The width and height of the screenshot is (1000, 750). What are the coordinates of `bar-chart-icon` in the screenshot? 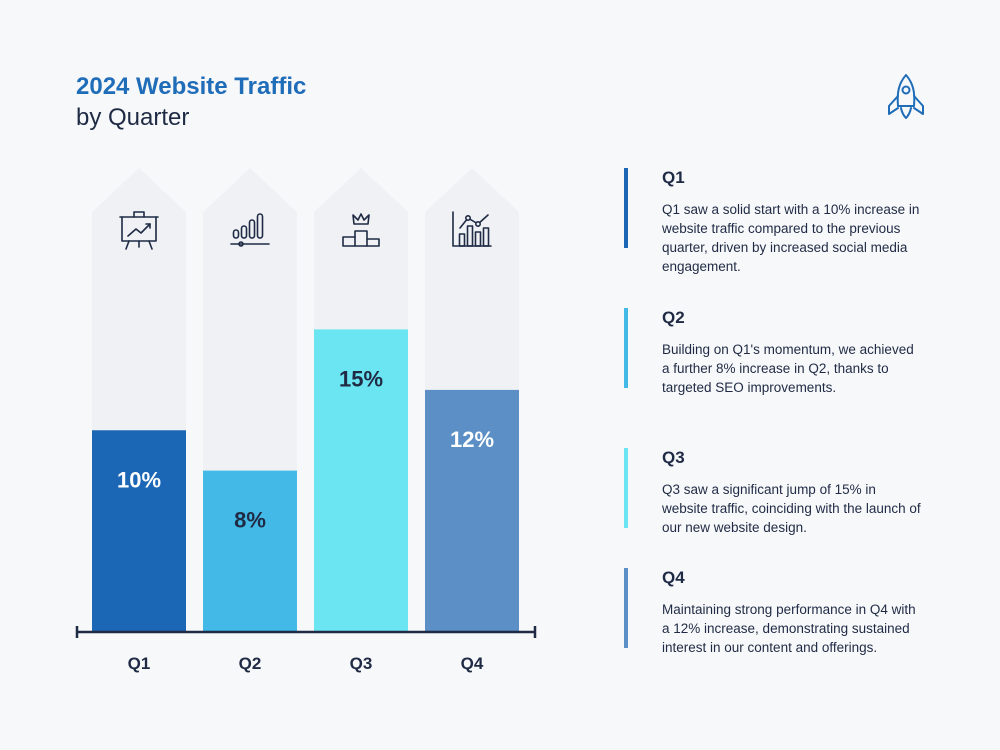 It's located at (250, 230).